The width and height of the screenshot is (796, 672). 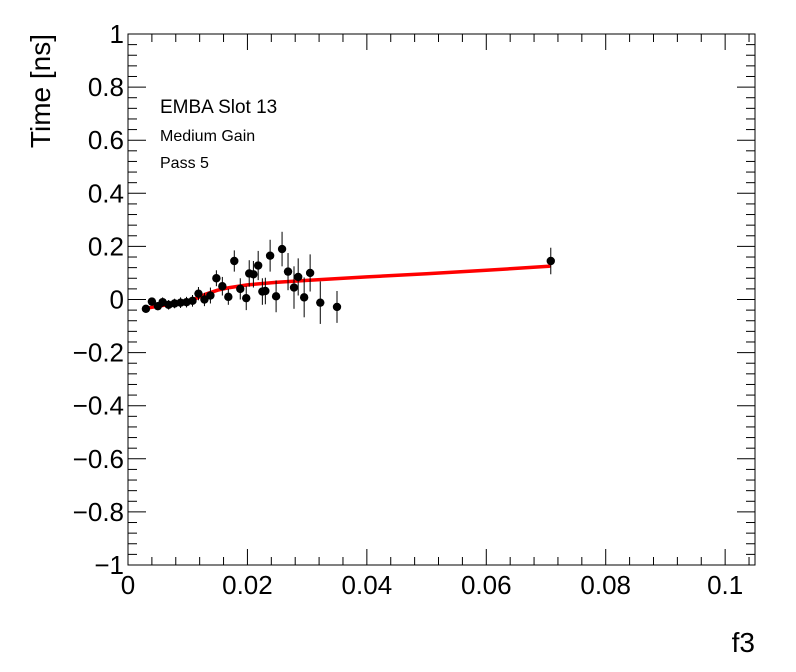 What do you see at coordinates (743, 642) in the screenshot?
I see `x-axis-title: f3` at bounding box center [743, 642].